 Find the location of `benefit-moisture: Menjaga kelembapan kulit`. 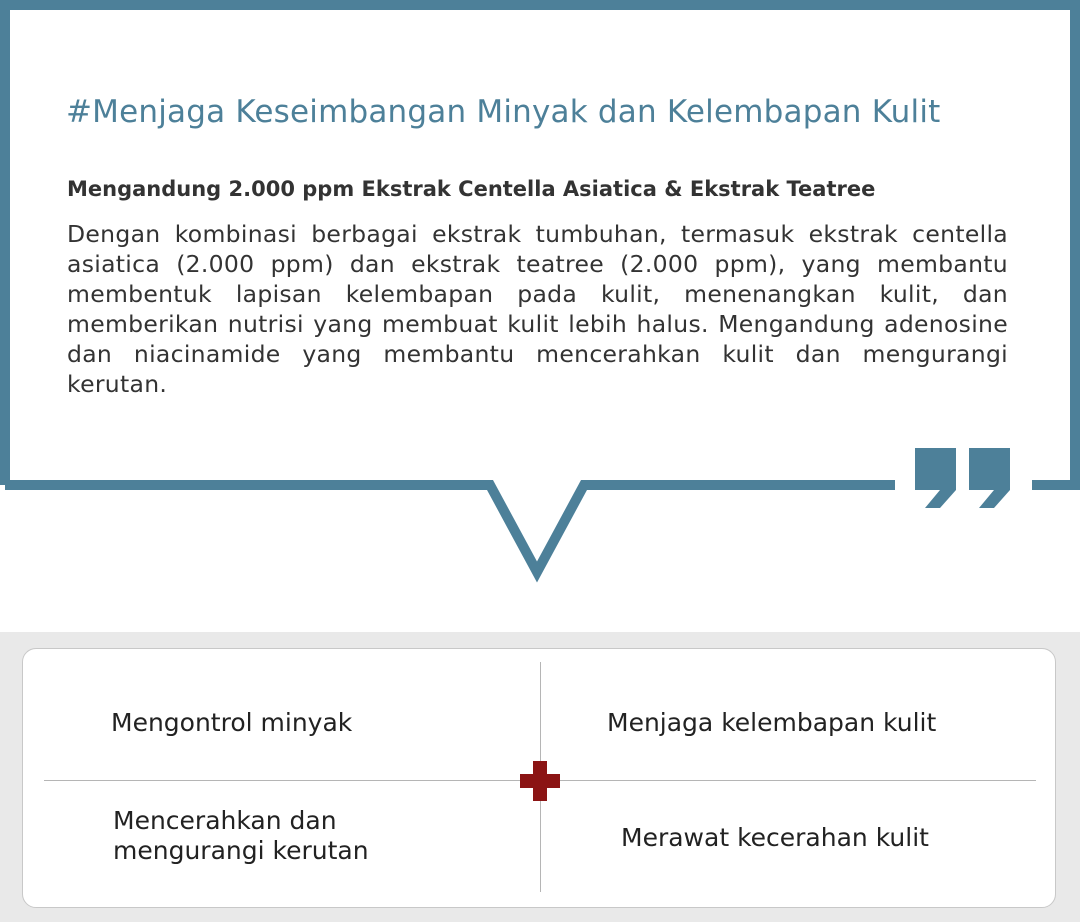

benefit-moisture: Menjaga kelembapan kulit is located at coordinates (772, 722).